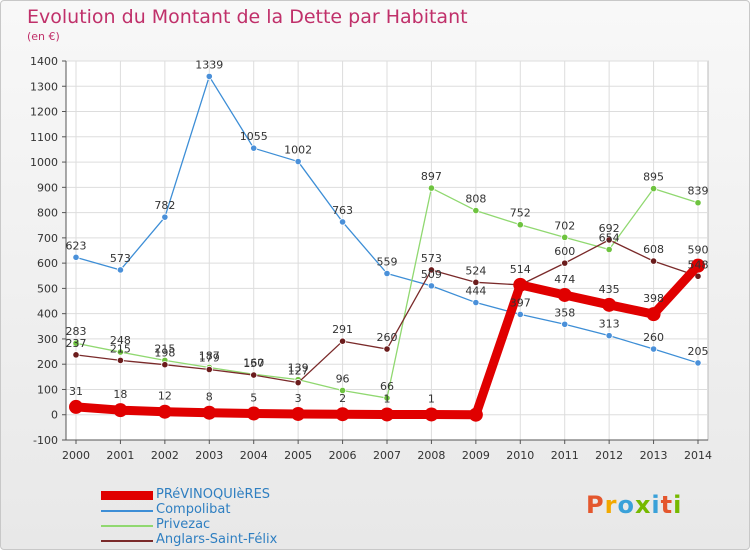 The height and width of the screenshot is (550, 750). I want to click on data-label-compolibat: 1002, so click(298, 150).